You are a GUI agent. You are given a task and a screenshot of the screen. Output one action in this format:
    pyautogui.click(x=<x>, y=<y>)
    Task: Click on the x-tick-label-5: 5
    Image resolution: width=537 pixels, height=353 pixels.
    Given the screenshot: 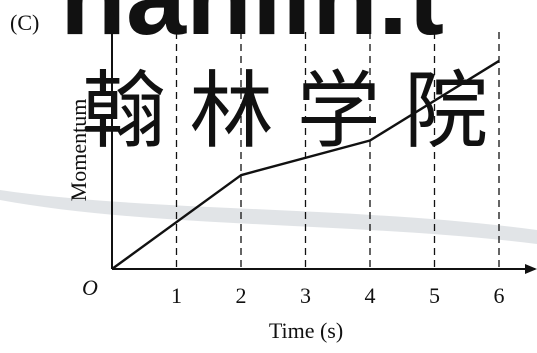 What is the action you would take?
    pyautogui.click(x=434, y=295)
    